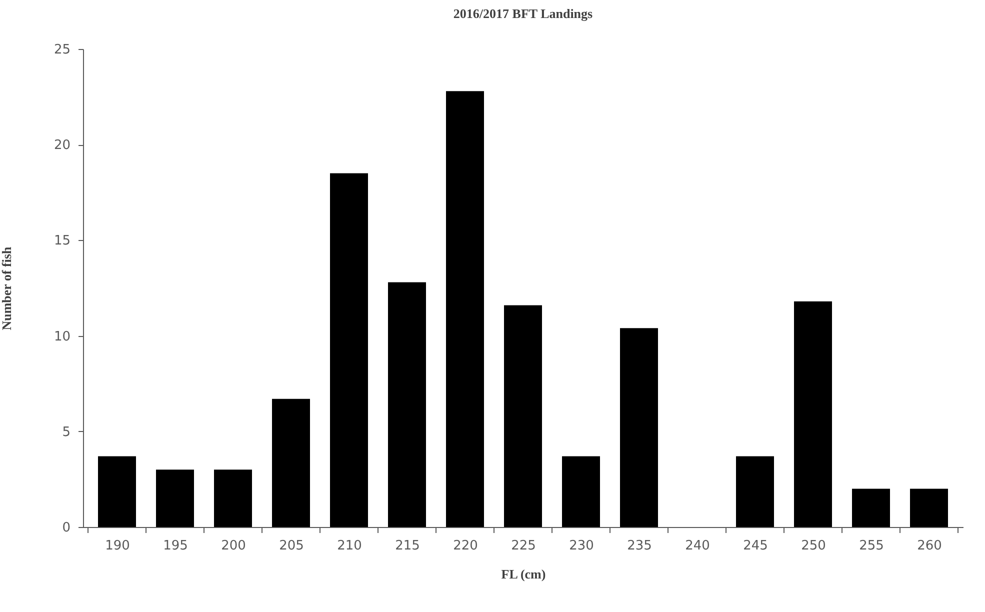 The height and width of the screenshot is (612, 985). What do you see at coordinates (523, 574) in the screenshot?
I see `x-axis-title: FL (cm)` at bounding box center [523, 574].